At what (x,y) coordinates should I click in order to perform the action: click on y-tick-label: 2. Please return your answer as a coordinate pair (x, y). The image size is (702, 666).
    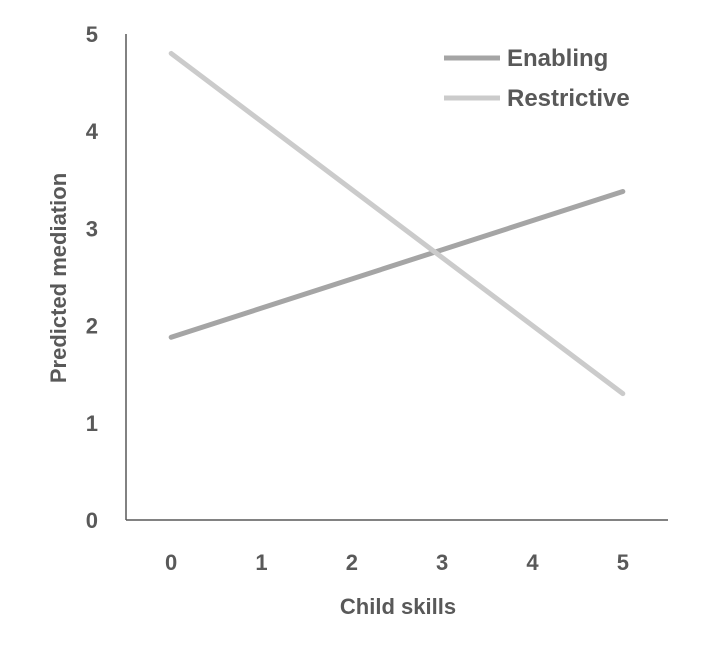
    Looking at the image, I should click on (92, 326).